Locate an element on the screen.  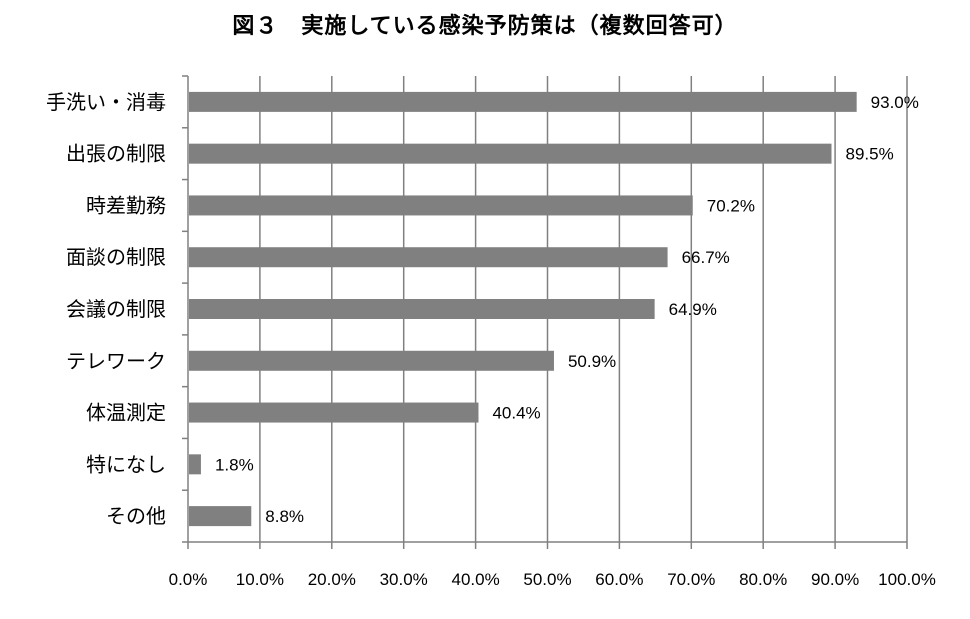
chart-title: 図３ 実施している感染予防策は（複数回答可） is located at coordinates (485, 26).